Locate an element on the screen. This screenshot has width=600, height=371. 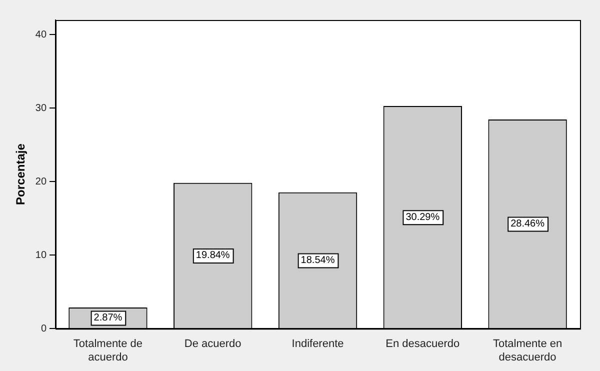
data-label: 2.87% is located at coordinates (108, 318).